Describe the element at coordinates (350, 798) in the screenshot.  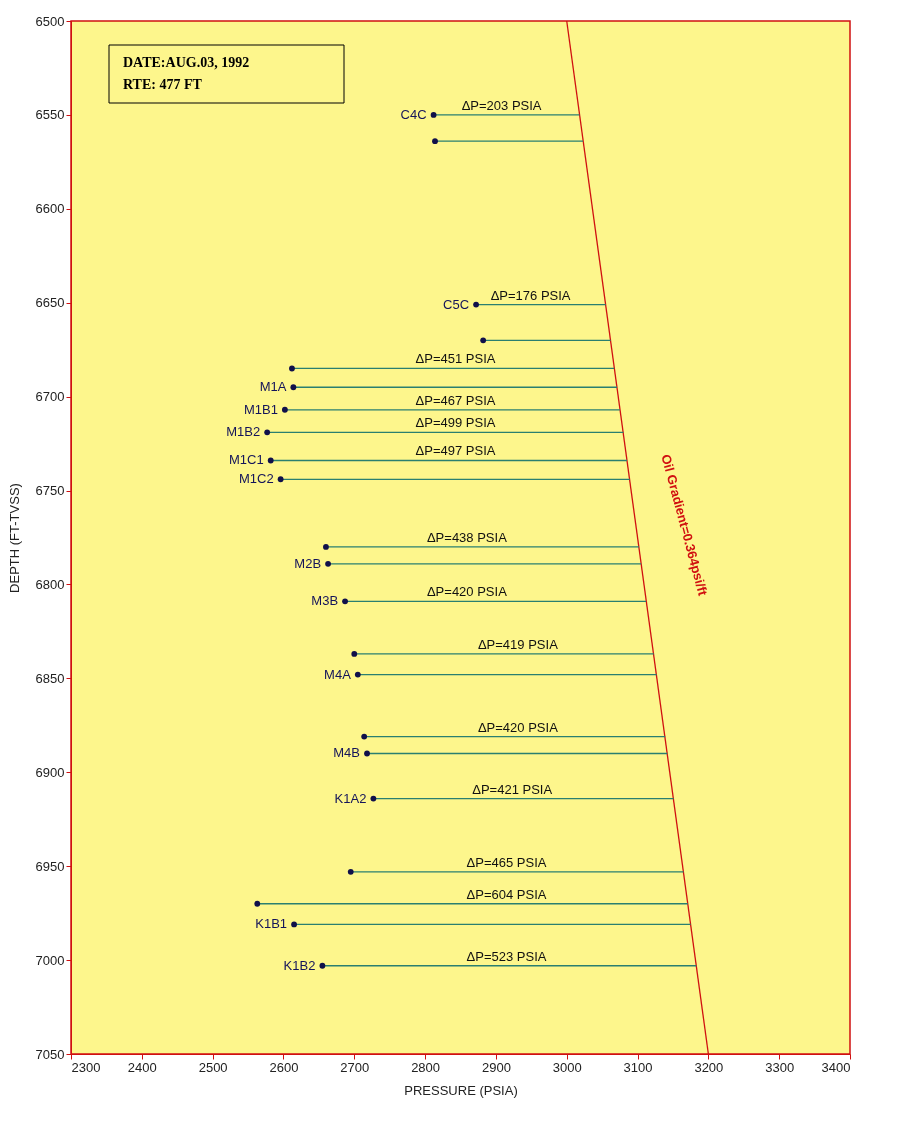
I see `annotation: K1A2` at that location.